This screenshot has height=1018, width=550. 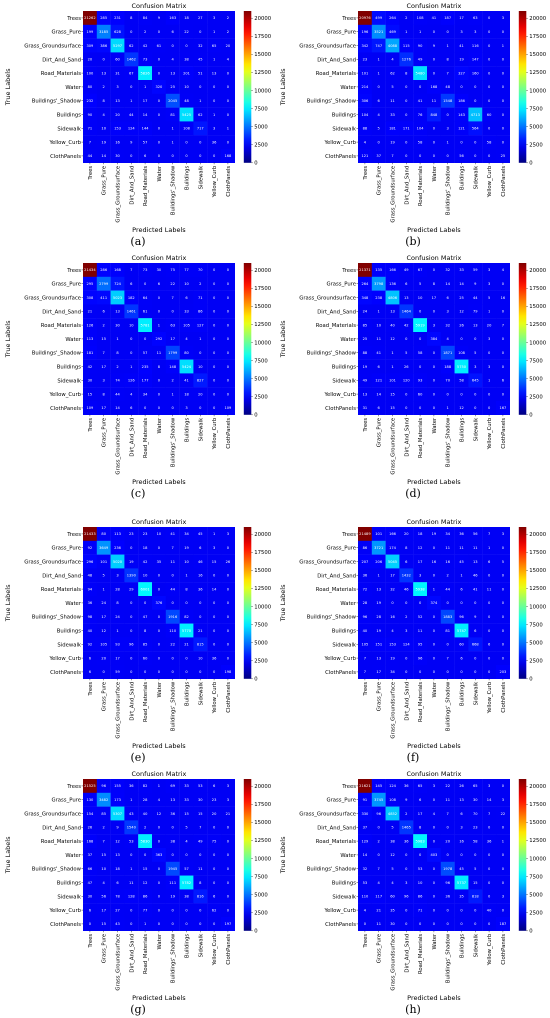 I want to click on cell-value: 113, so click(x=117, y=534).